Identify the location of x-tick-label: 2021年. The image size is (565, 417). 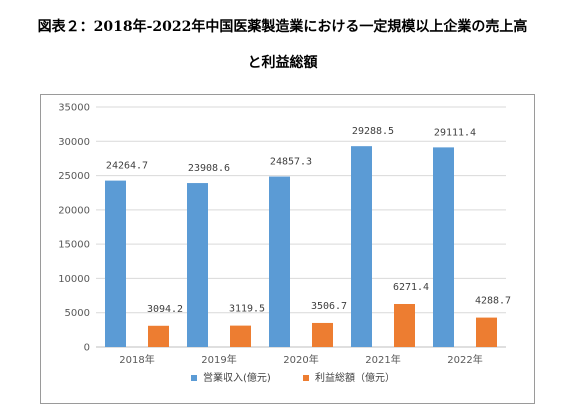
(382, 359).